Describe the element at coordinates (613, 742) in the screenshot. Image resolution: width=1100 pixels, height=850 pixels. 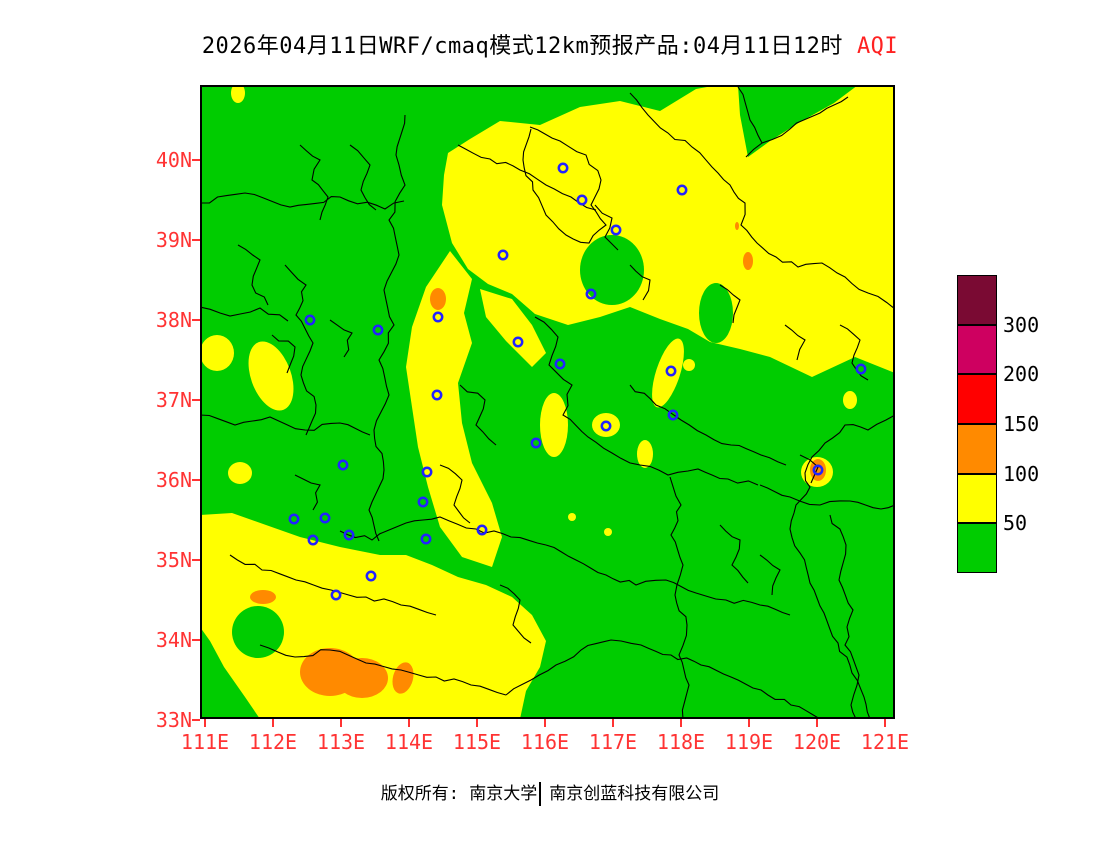
I see `lon-tick-label: 117E` at that location.